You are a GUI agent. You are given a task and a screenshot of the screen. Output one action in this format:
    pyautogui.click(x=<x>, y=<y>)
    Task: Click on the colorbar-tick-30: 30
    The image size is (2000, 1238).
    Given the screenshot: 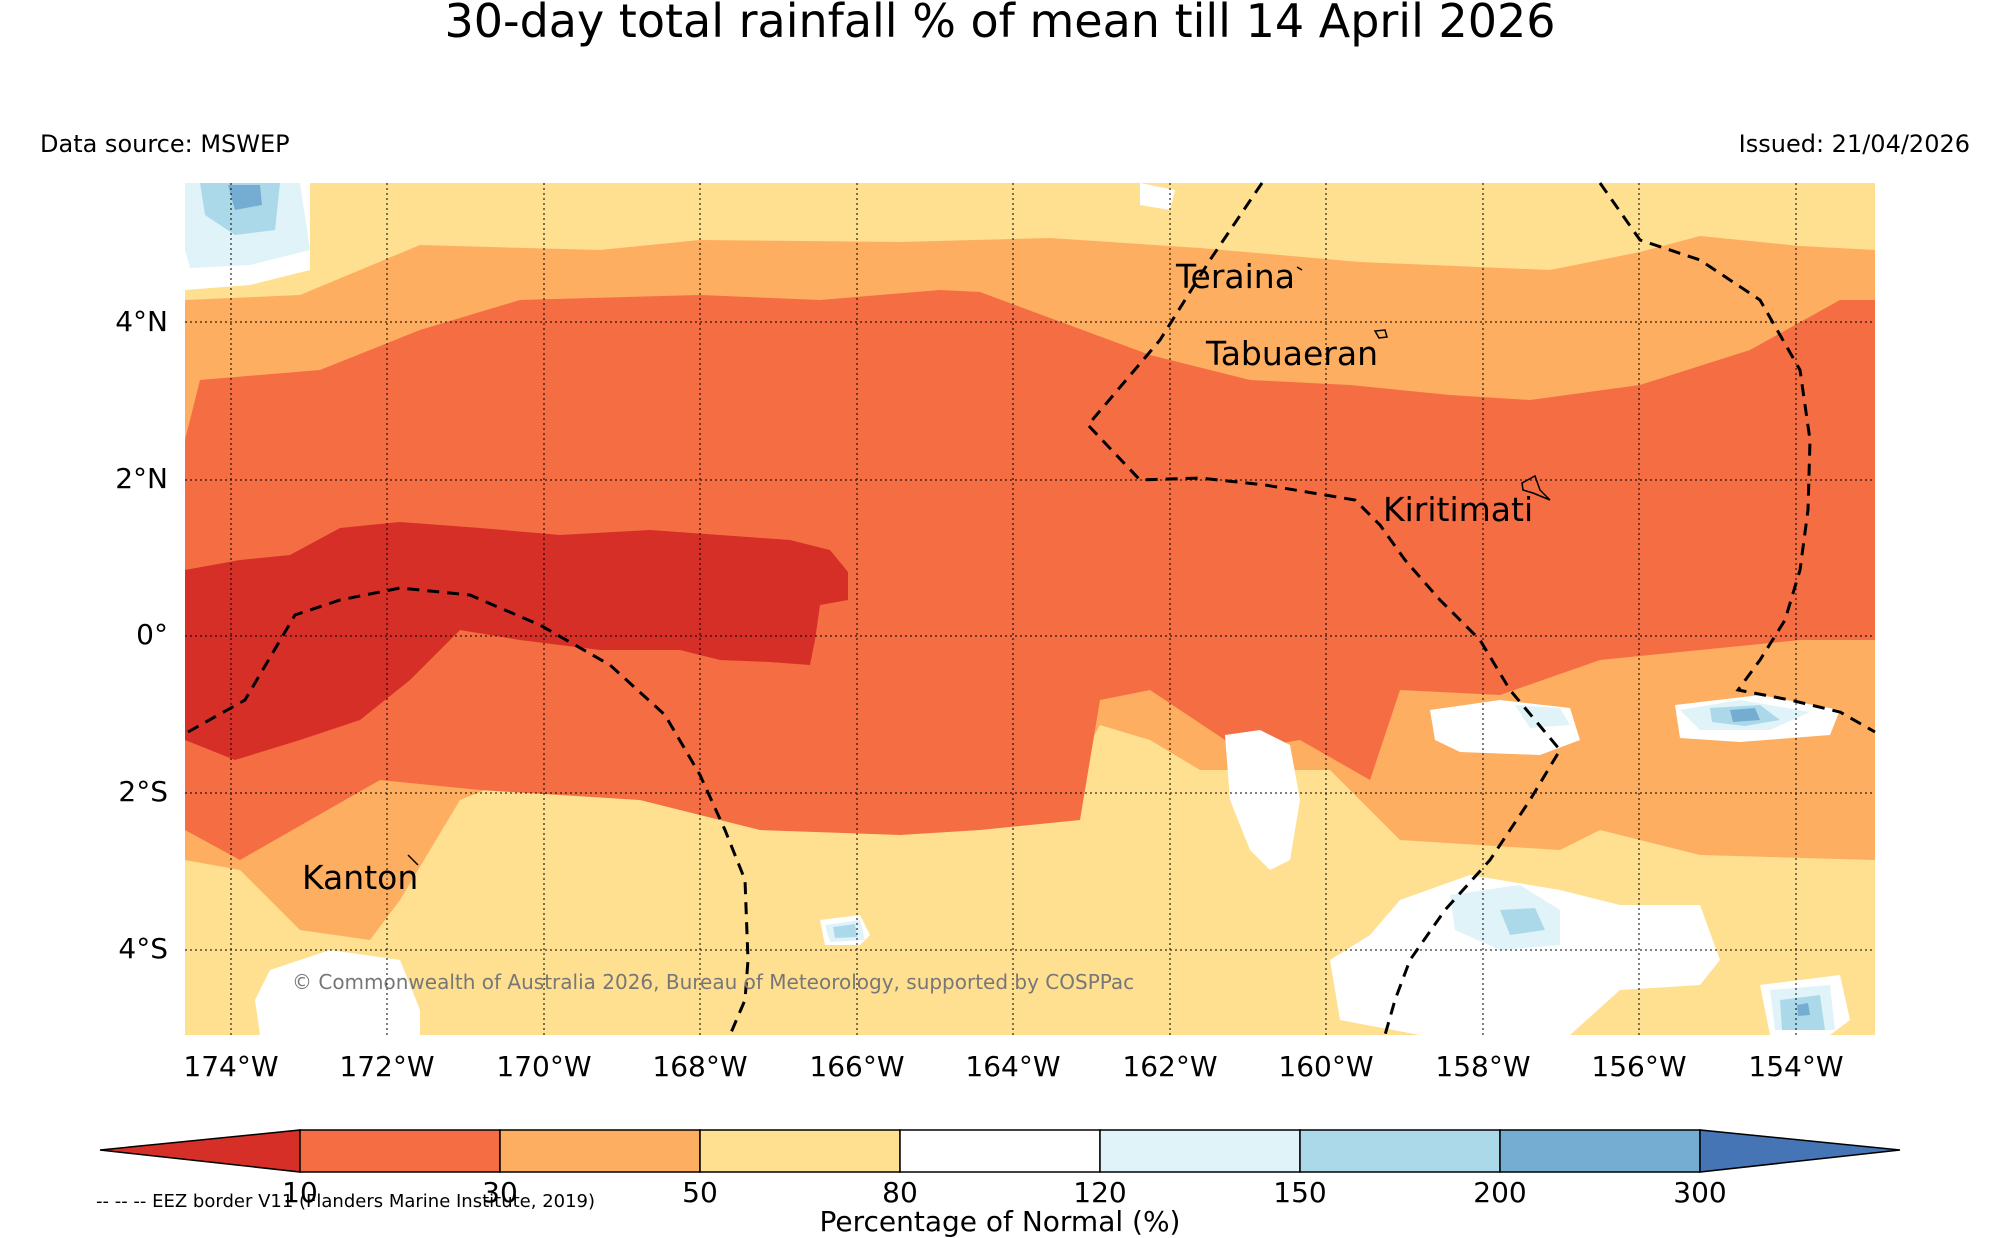 What is the action you would take?
    pyautogui.click(x=500, y=1192)
    